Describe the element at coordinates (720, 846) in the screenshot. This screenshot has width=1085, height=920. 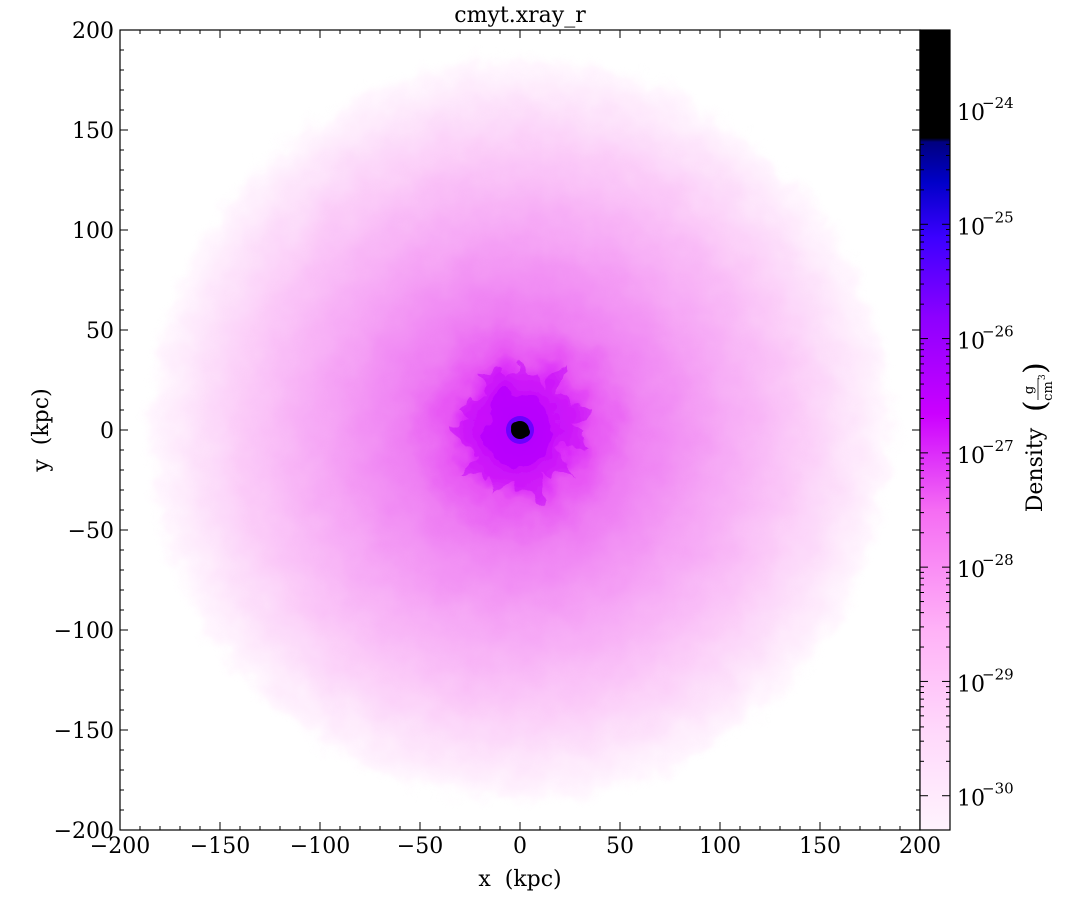
I see `x-tick-label: 100` at that location.